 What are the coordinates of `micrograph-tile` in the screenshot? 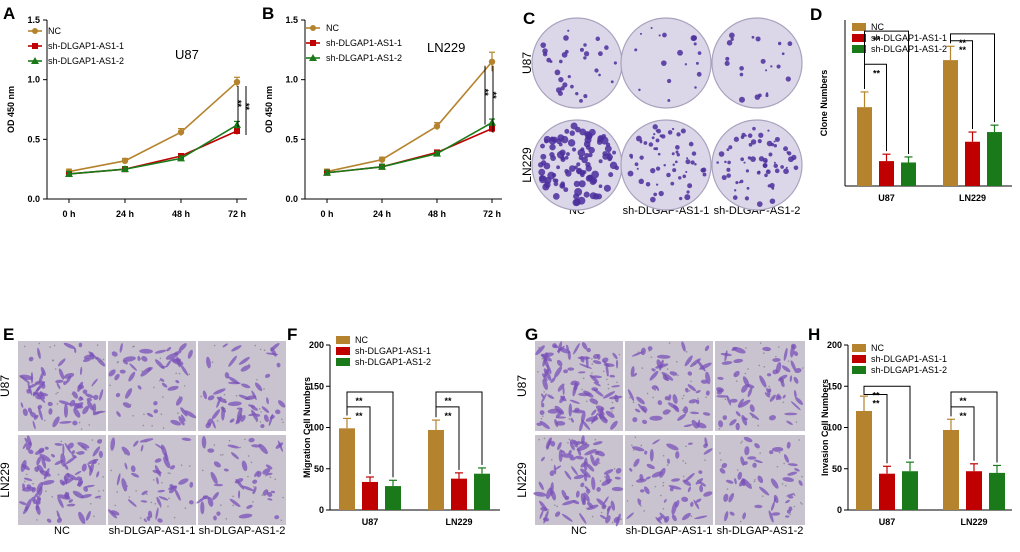 It's located at (760, 386).